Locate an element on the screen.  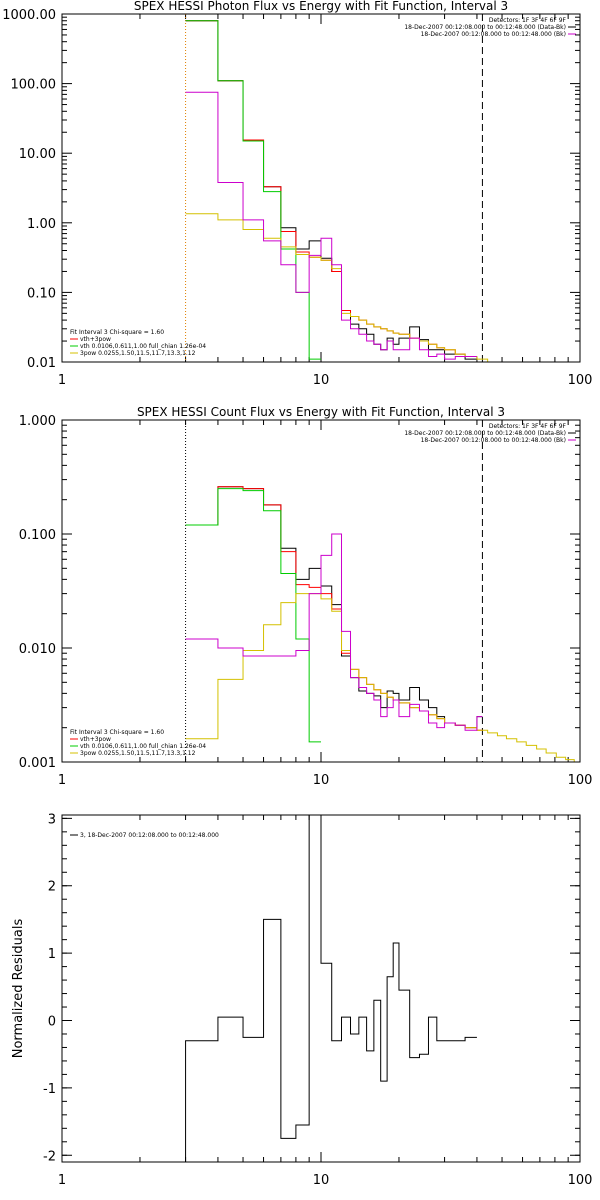
y-tick-label: 1000.00 is located at coordinates (29, 15).